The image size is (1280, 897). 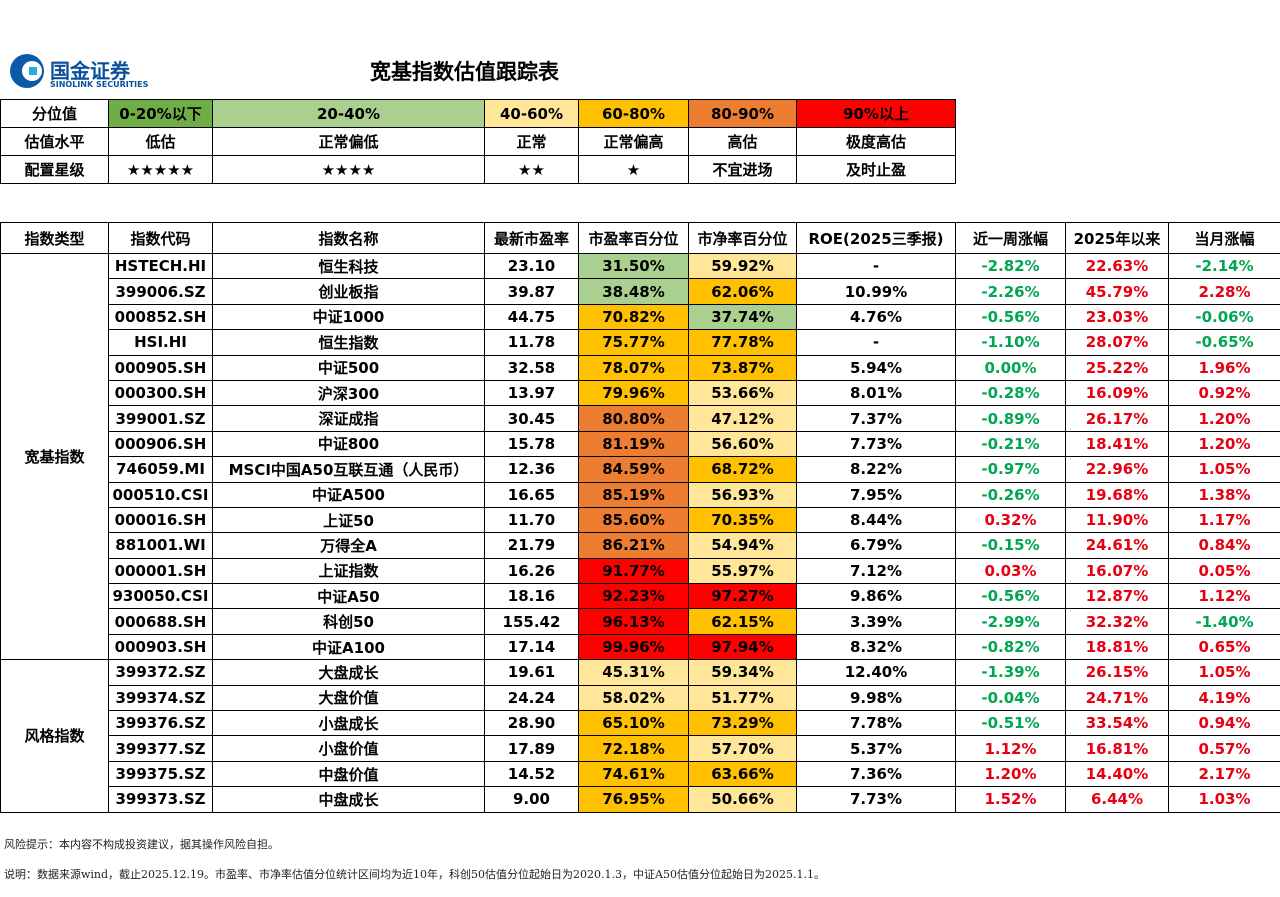 What do you see at coordinates (633, 799) in the screenshot?
I see `percentile-cell: 76.95%` at bounding box center [633, 799].